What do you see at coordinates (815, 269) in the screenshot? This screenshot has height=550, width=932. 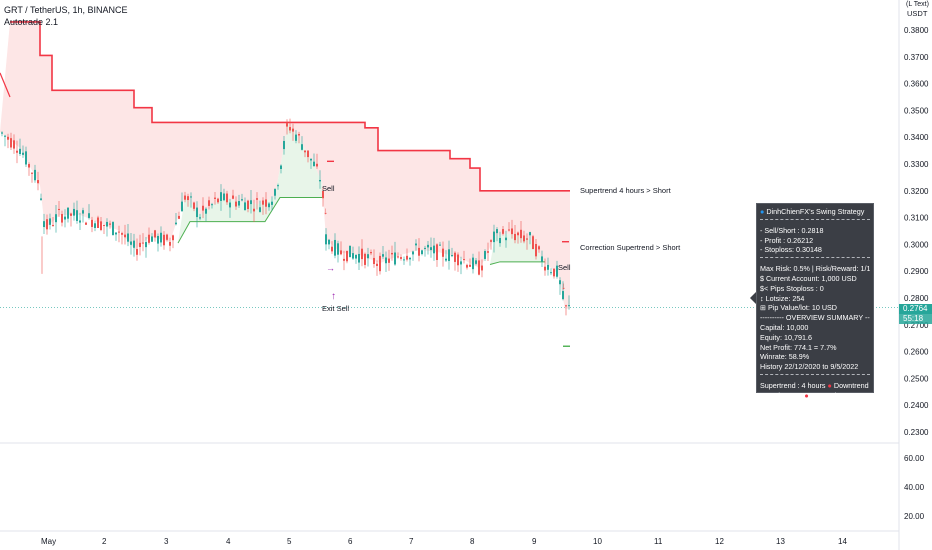 I see `panel-max-risk: Max Risk: 0.5% | Risk/Reward: 1/1` at bounding box center [815, 269].